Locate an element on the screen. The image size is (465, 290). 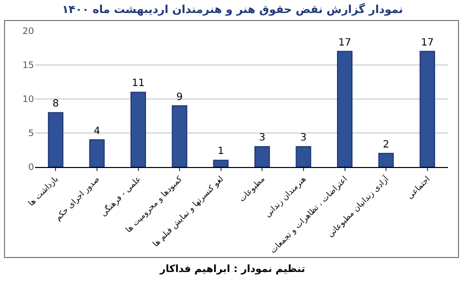
data-label: 2 is located at coordinates (386, 144).